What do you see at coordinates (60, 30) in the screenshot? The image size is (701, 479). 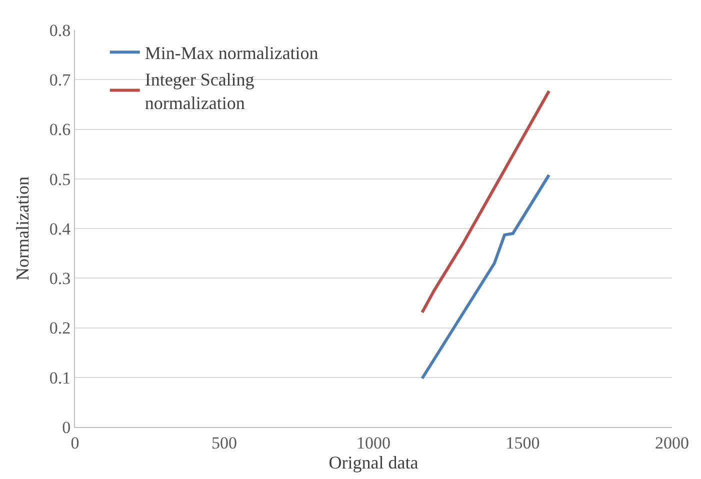 I see `y-tick-label: 0.8` at bounding box center [60, 30].